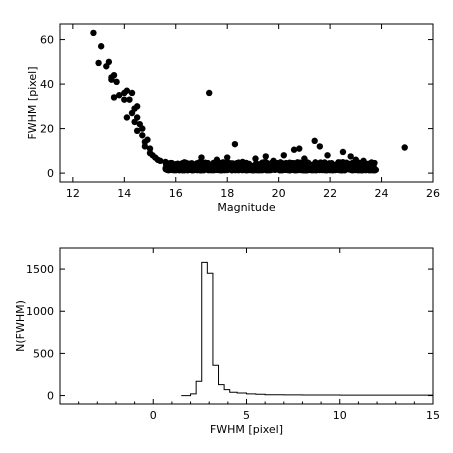 The image size is (453, 453). What do you see at coordinates (47, 84) in the screenshot?
I see `scatter-y-tick-label: 40` at bounding box center [47, 84].